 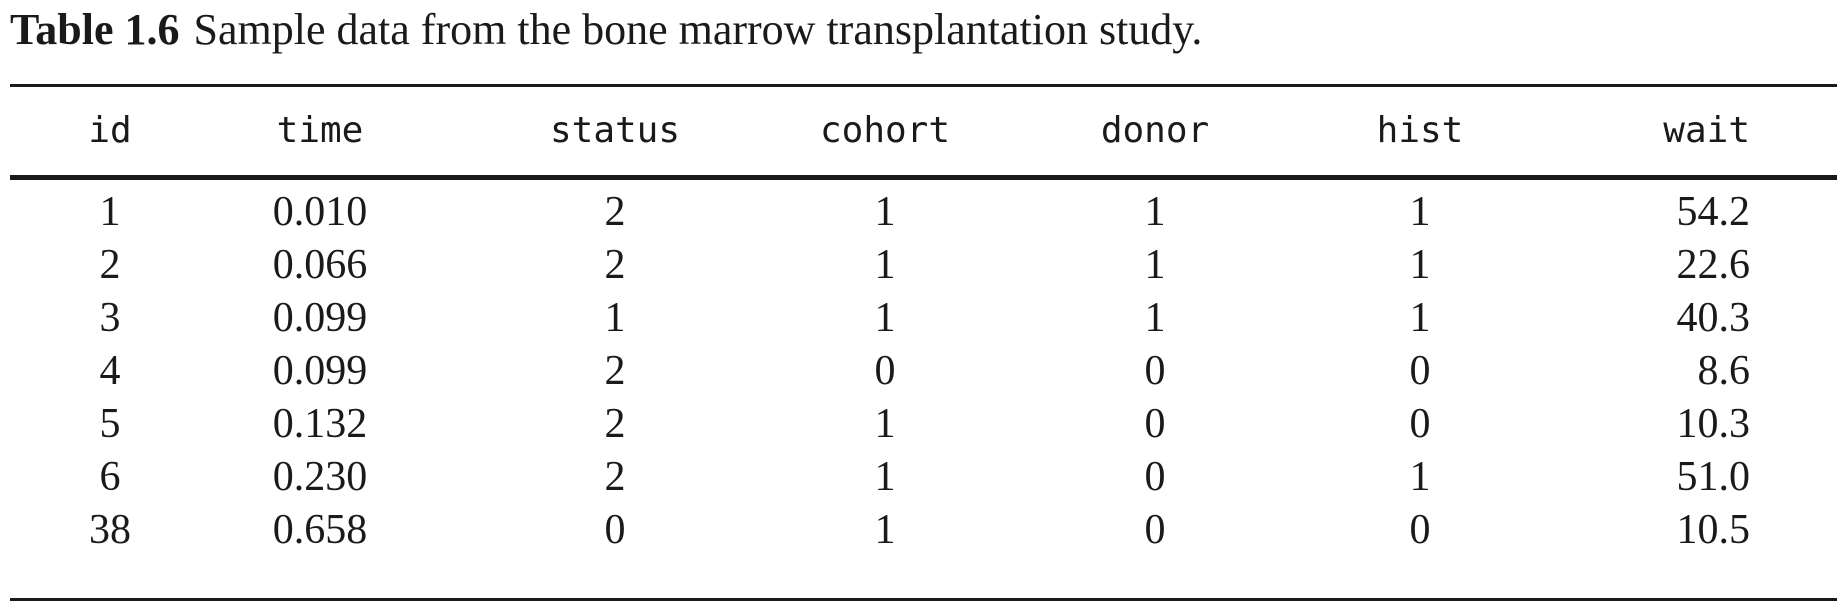 What do you see at coordinates (110, 130) in the screenshot?
I see `column-header-id: id` at bounding box center [110, 130].